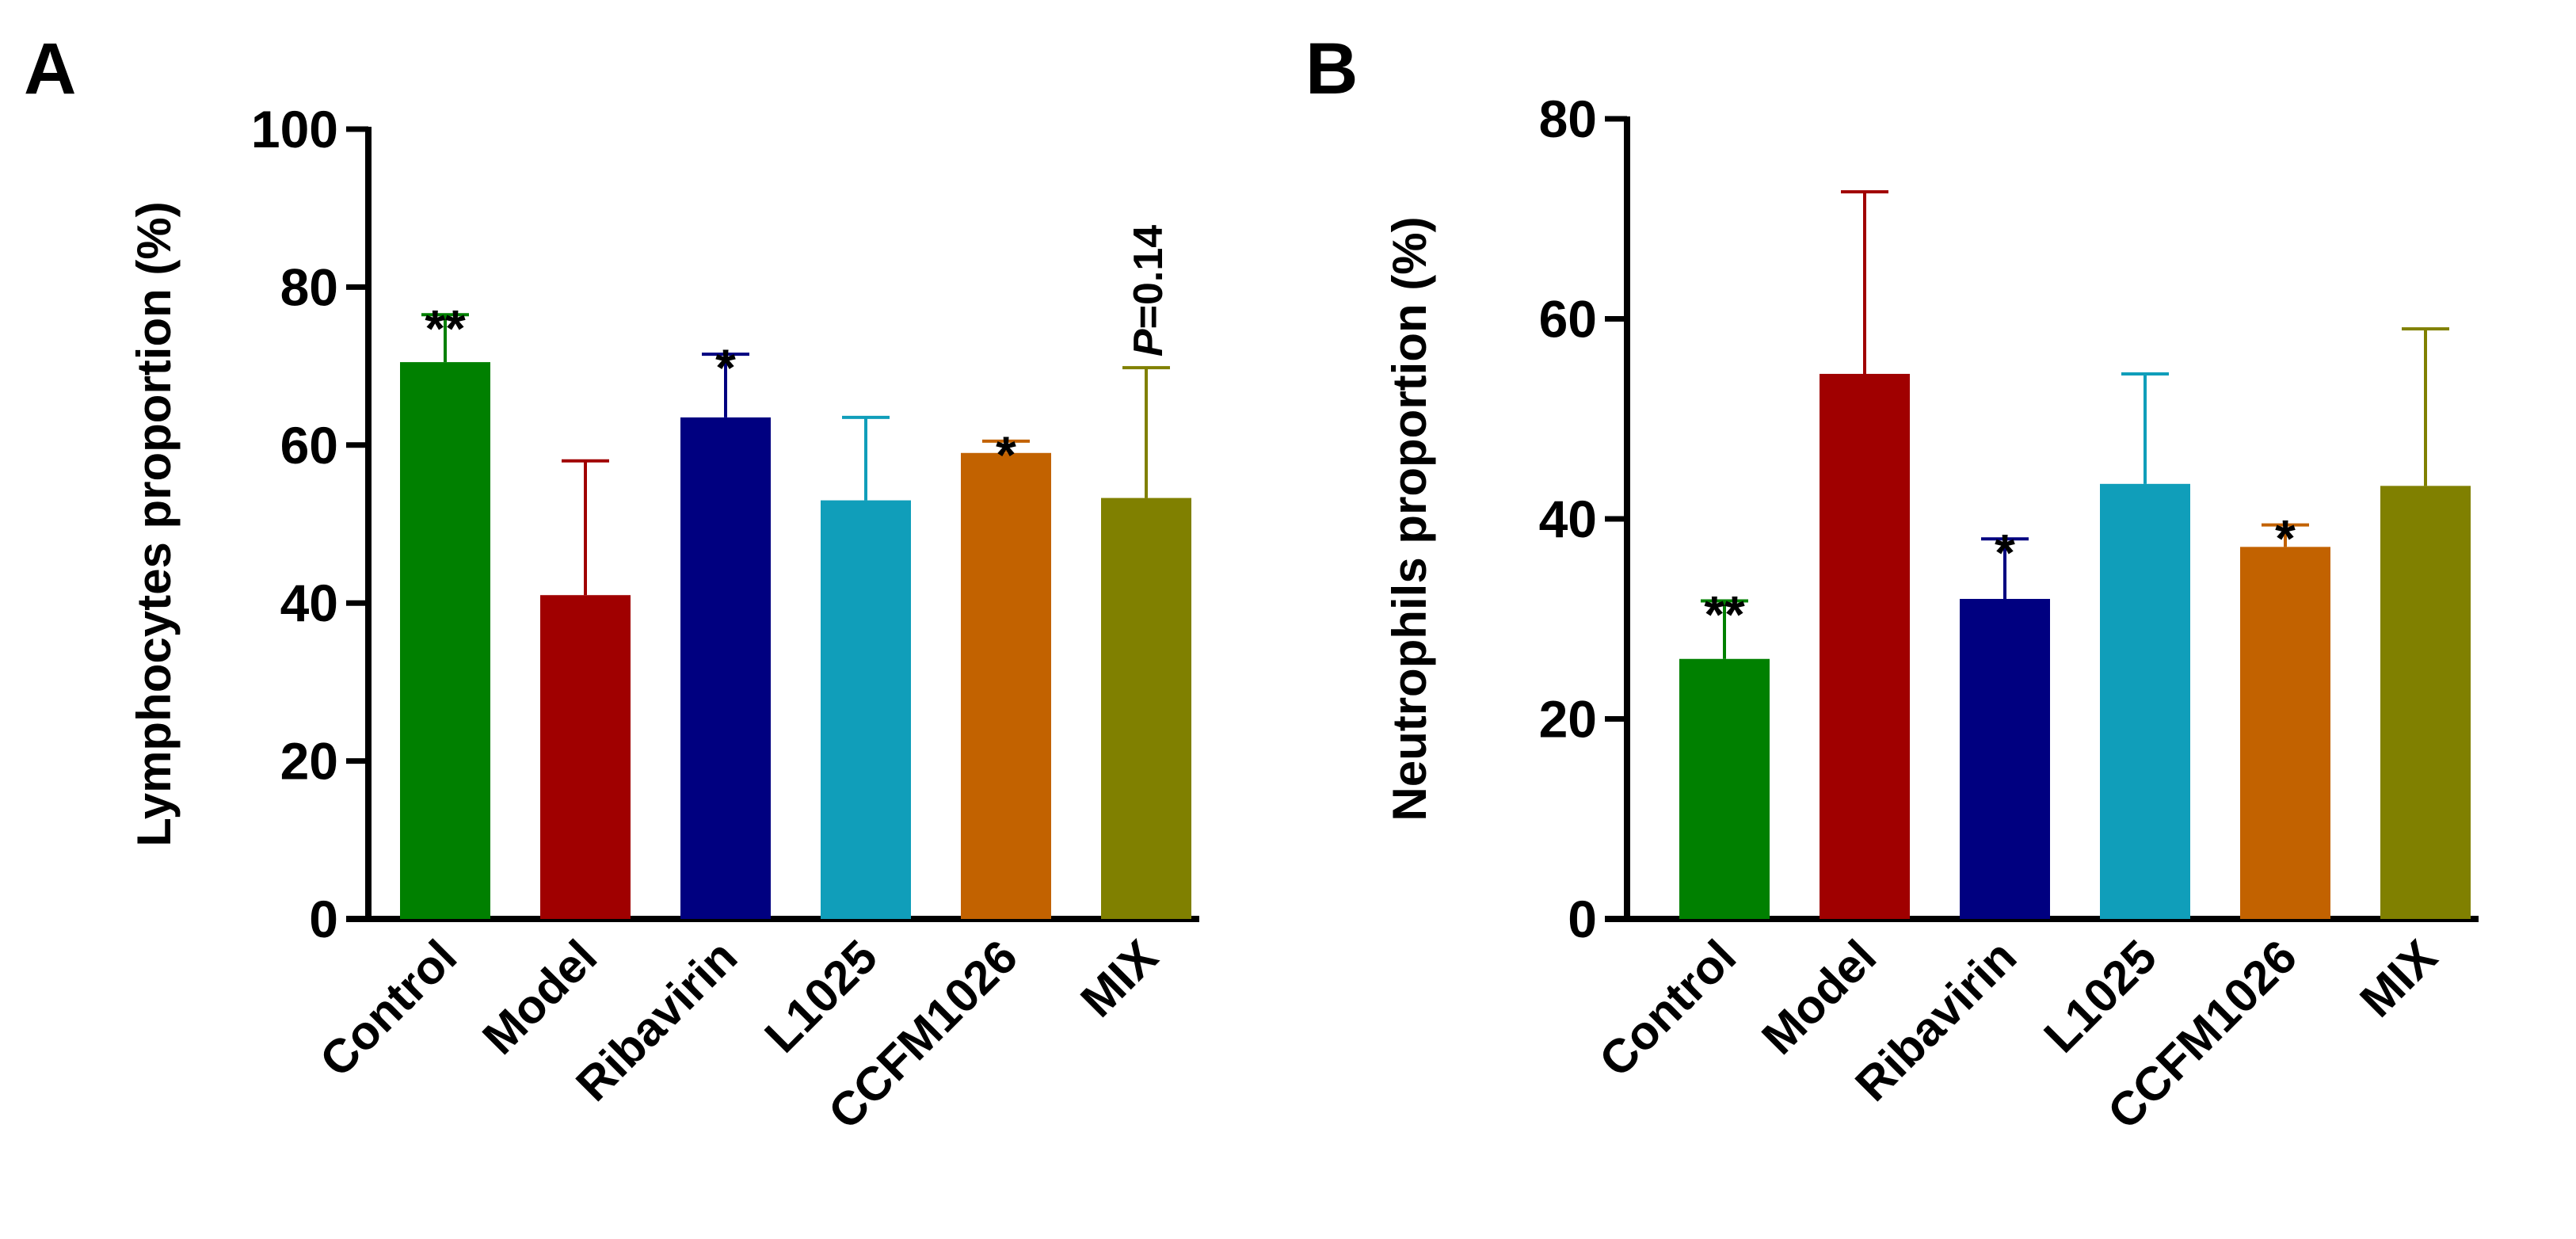 The image size is (2576, 1239). Describe the element at coordinates (294, 129) in the screenshot. I see `y-tick-label: 100` at that location.